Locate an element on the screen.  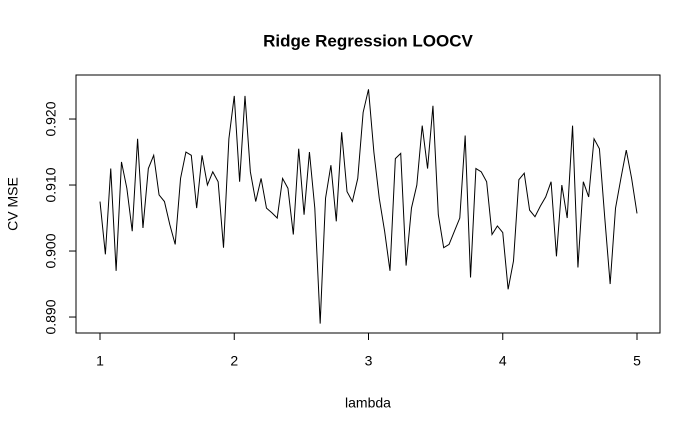
y-axis-label: CV MSE is located at coordinates (13, 204).